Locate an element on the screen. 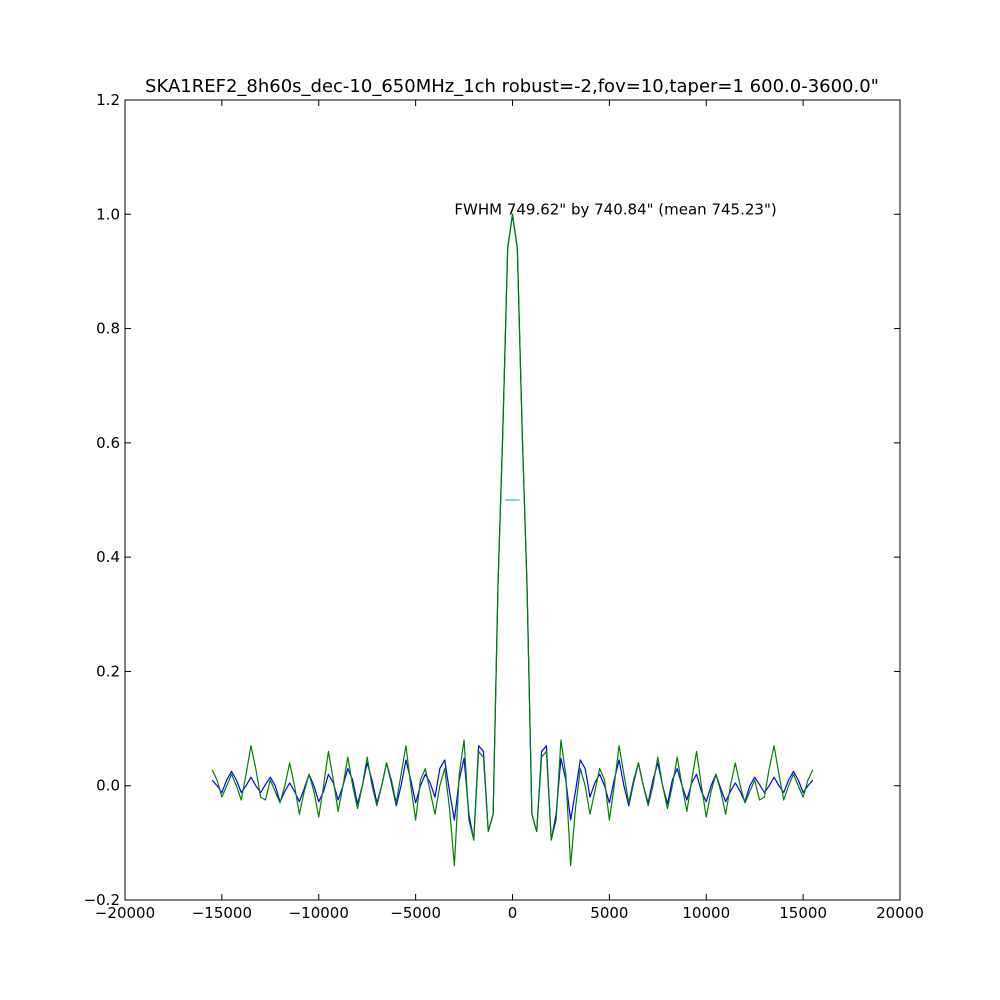  x-tick-label: 5000 is located at coordinates (609, 913).